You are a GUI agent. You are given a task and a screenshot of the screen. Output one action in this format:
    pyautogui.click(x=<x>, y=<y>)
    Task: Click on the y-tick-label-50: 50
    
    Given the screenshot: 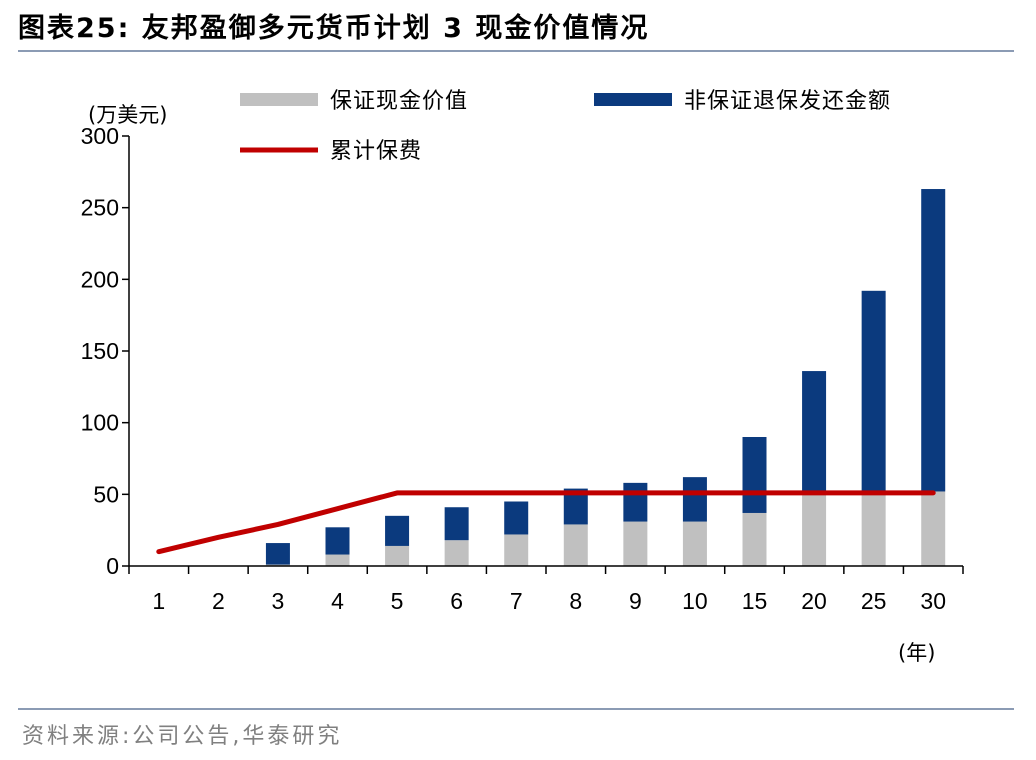 What is the action you would take?
    pyautogui.click(x=106, y=494)
    